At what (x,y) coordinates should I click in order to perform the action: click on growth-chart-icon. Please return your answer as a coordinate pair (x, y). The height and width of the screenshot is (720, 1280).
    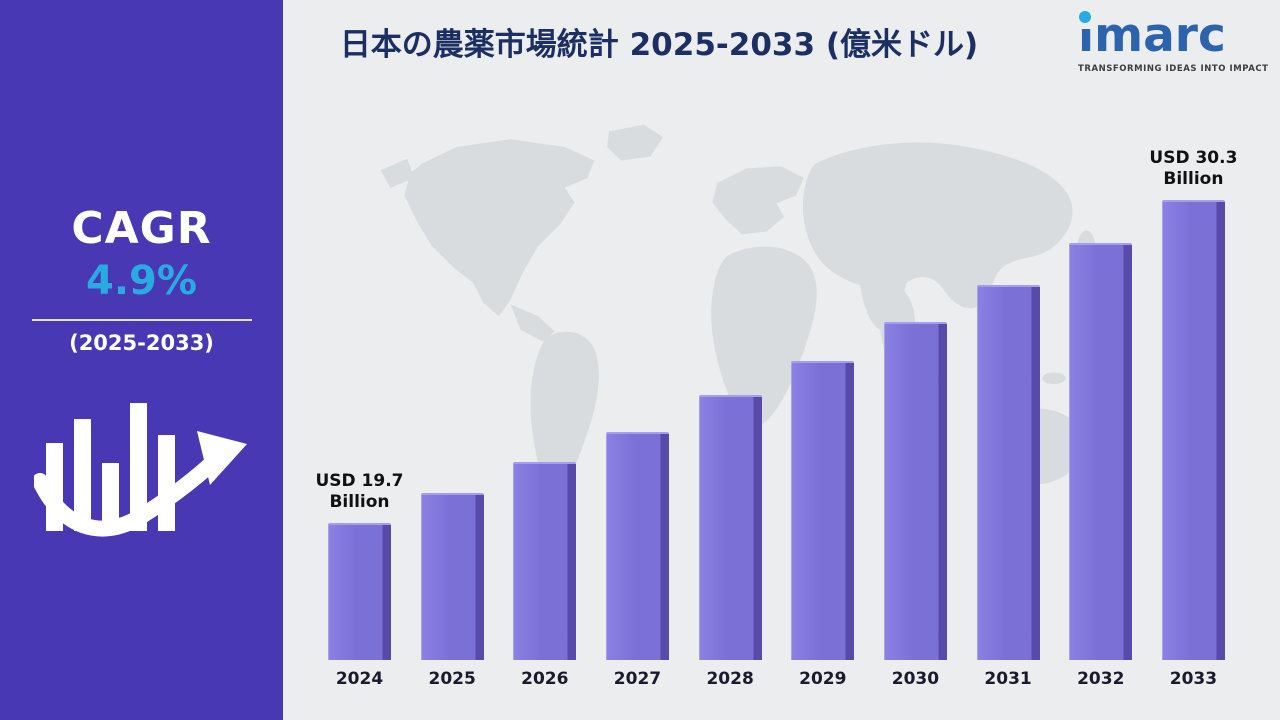
    Looking at the image, I should click on (141, 469).